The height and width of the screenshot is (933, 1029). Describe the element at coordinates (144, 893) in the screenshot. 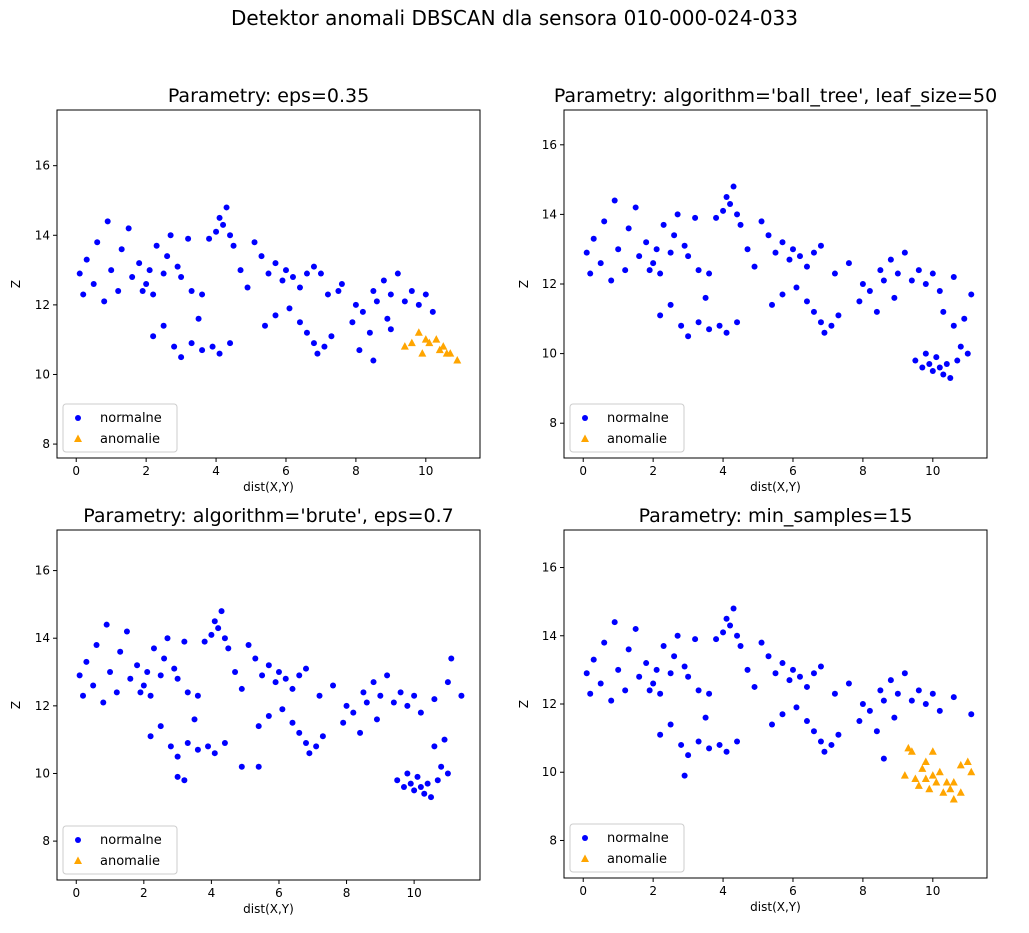

I see `x-tick-label: 2` at that location.